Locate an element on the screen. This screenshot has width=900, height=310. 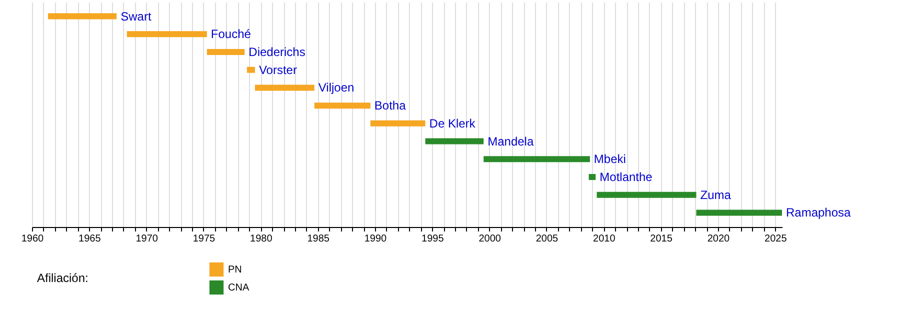
x-tick-label: 1980 is located at coordinates (261, 239).